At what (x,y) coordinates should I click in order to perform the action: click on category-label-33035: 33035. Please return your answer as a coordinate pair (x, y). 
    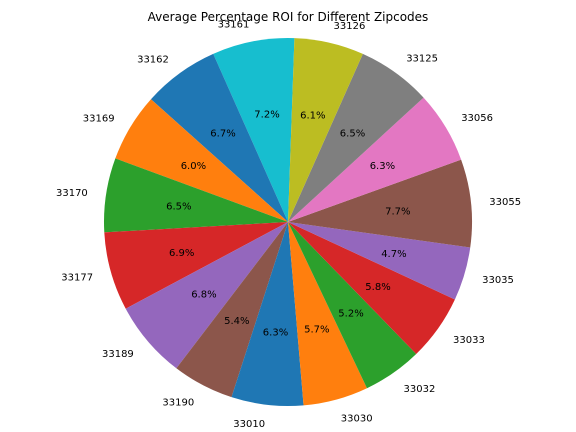
    Looking at the image, I should click on (498, 280).